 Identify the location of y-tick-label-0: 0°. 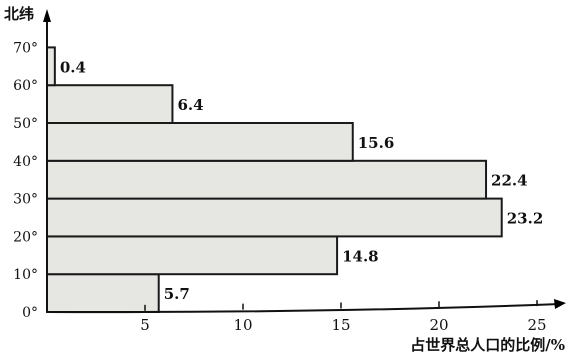
(30, 313).